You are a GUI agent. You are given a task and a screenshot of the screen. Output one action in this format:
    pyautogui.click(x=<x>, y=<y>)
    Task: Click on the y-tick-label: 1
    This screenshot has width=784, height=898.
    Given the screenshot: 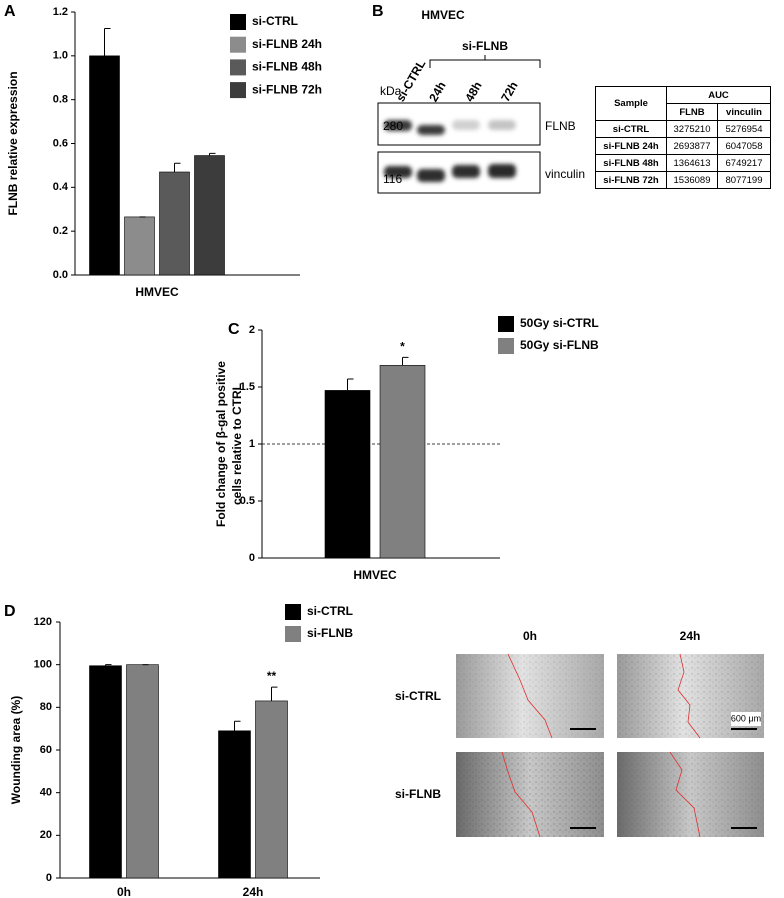 What is the action you would take?
    pyautogui.click(x=252, y=444)
    